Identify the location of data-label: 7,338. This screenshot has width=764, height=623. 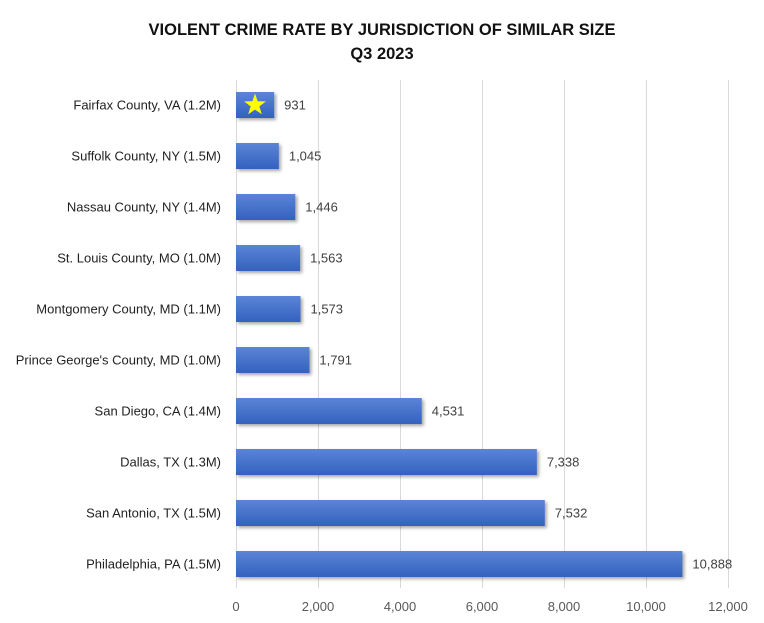
(563, 462).